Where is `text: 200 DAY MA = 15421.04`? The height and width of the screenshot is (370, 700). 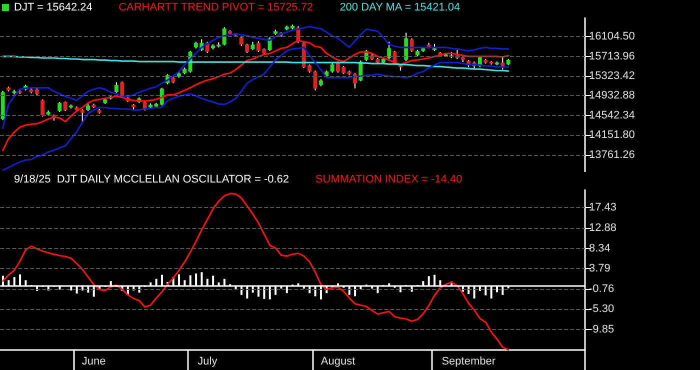 text: 200 DAY MA = 15421.04 is located at coordinates (400, 8).